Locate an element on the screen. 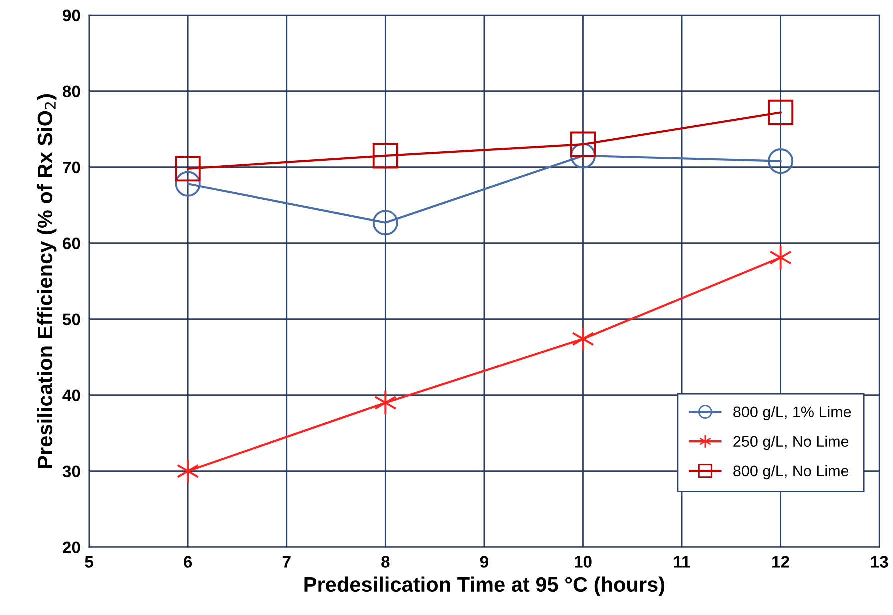 The height and width of the screenshot is (615, 893). x-tick-label: 11 is located at coordinates (682, 562).